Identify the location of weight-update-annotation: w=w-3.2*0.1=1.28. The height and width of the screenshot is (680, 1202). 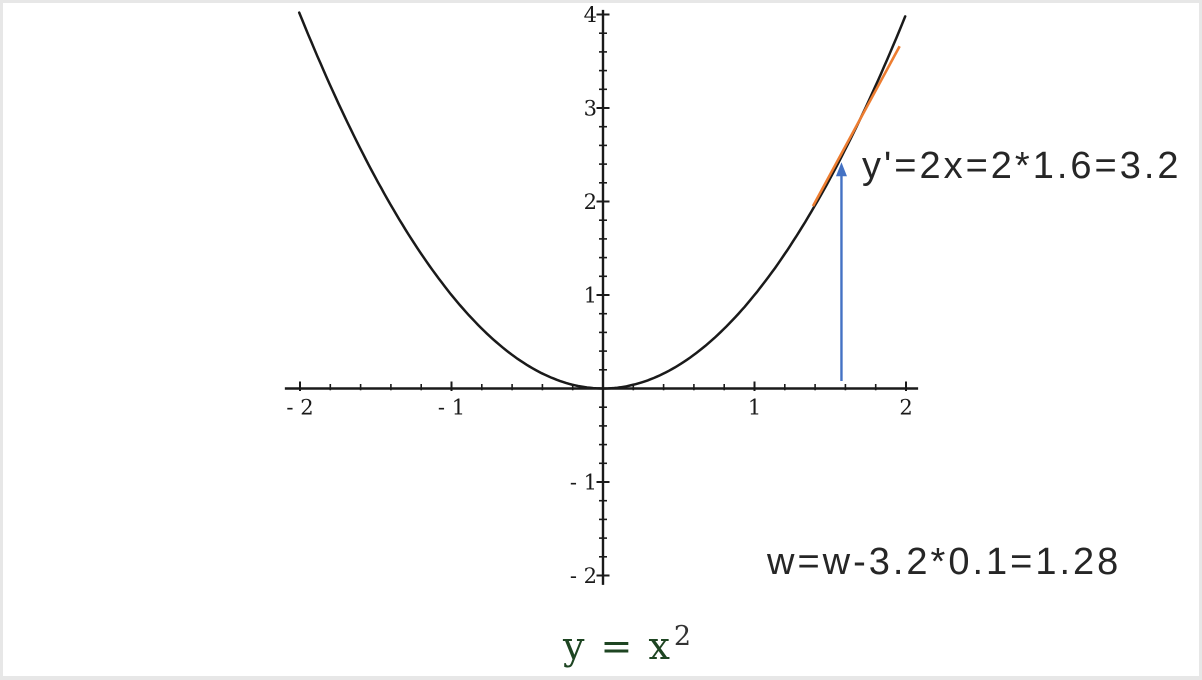
(944, 562).